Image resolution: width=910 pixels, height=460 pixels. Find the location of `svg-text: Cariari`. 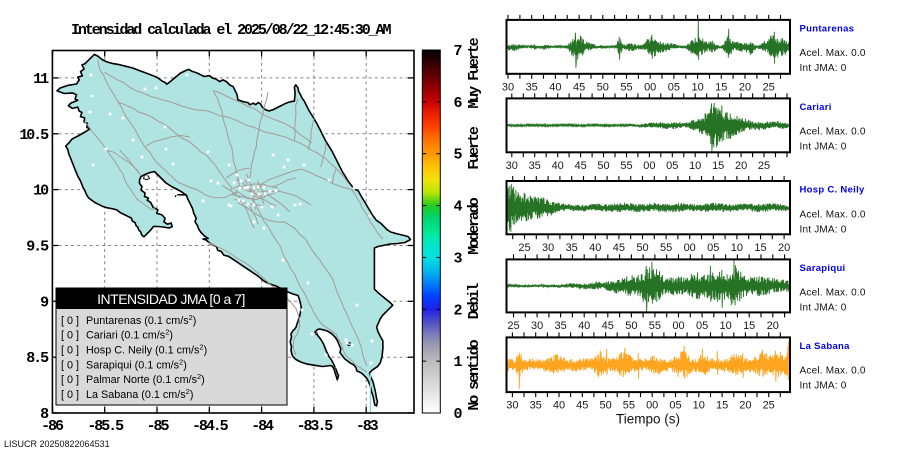

svg-text: Cariari is located at coordinates (816, 107).